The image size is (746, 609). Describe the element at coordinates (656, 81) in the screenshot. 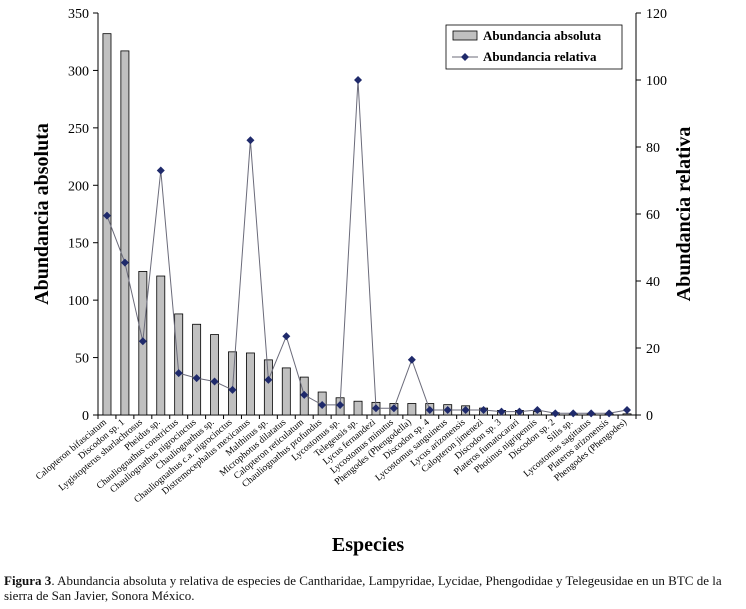

I see `y-right-tick-label: 100` at that location.